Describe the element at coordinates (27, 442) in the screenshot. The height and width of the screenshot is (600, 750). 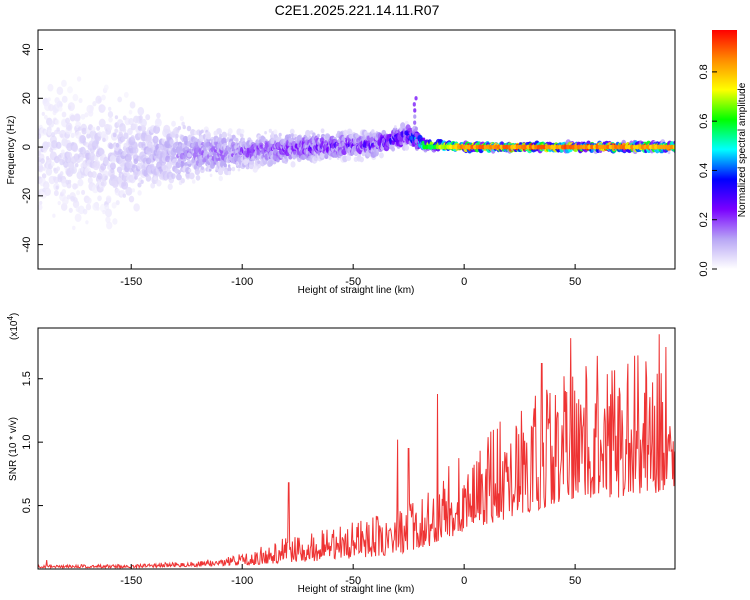
I see `snr-y-tick-label: 1.0` at that location.